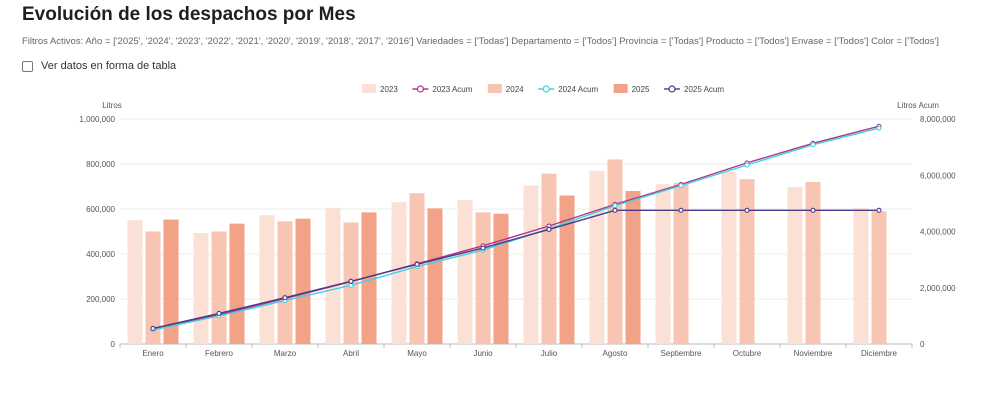 The width and height of the screenshot is (1000, 403). What do you see at coordinates (97, 119) in the screenshot?
I see `y-tick-label: 1,000,000` at bounding box center [97, 119].